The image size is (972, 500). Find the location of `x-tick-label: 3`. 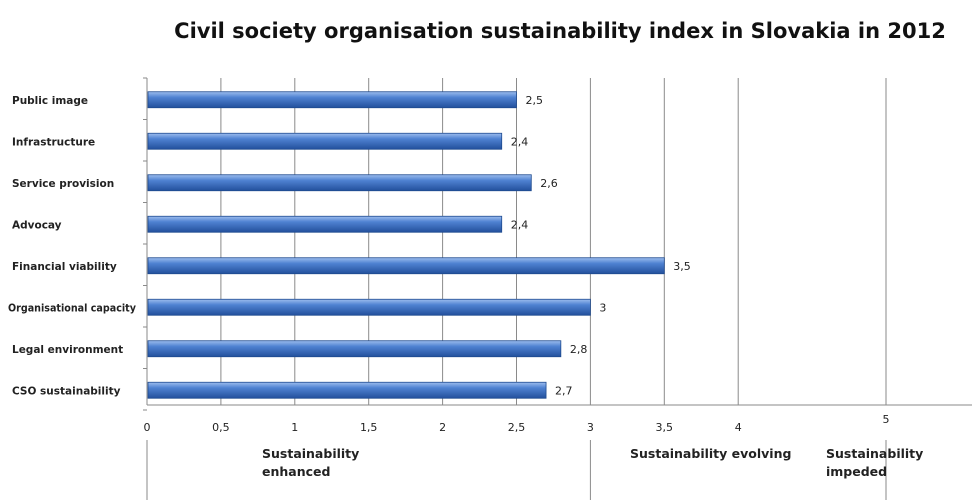

x-tick-label: 3 is located at coordinates (590, 427).